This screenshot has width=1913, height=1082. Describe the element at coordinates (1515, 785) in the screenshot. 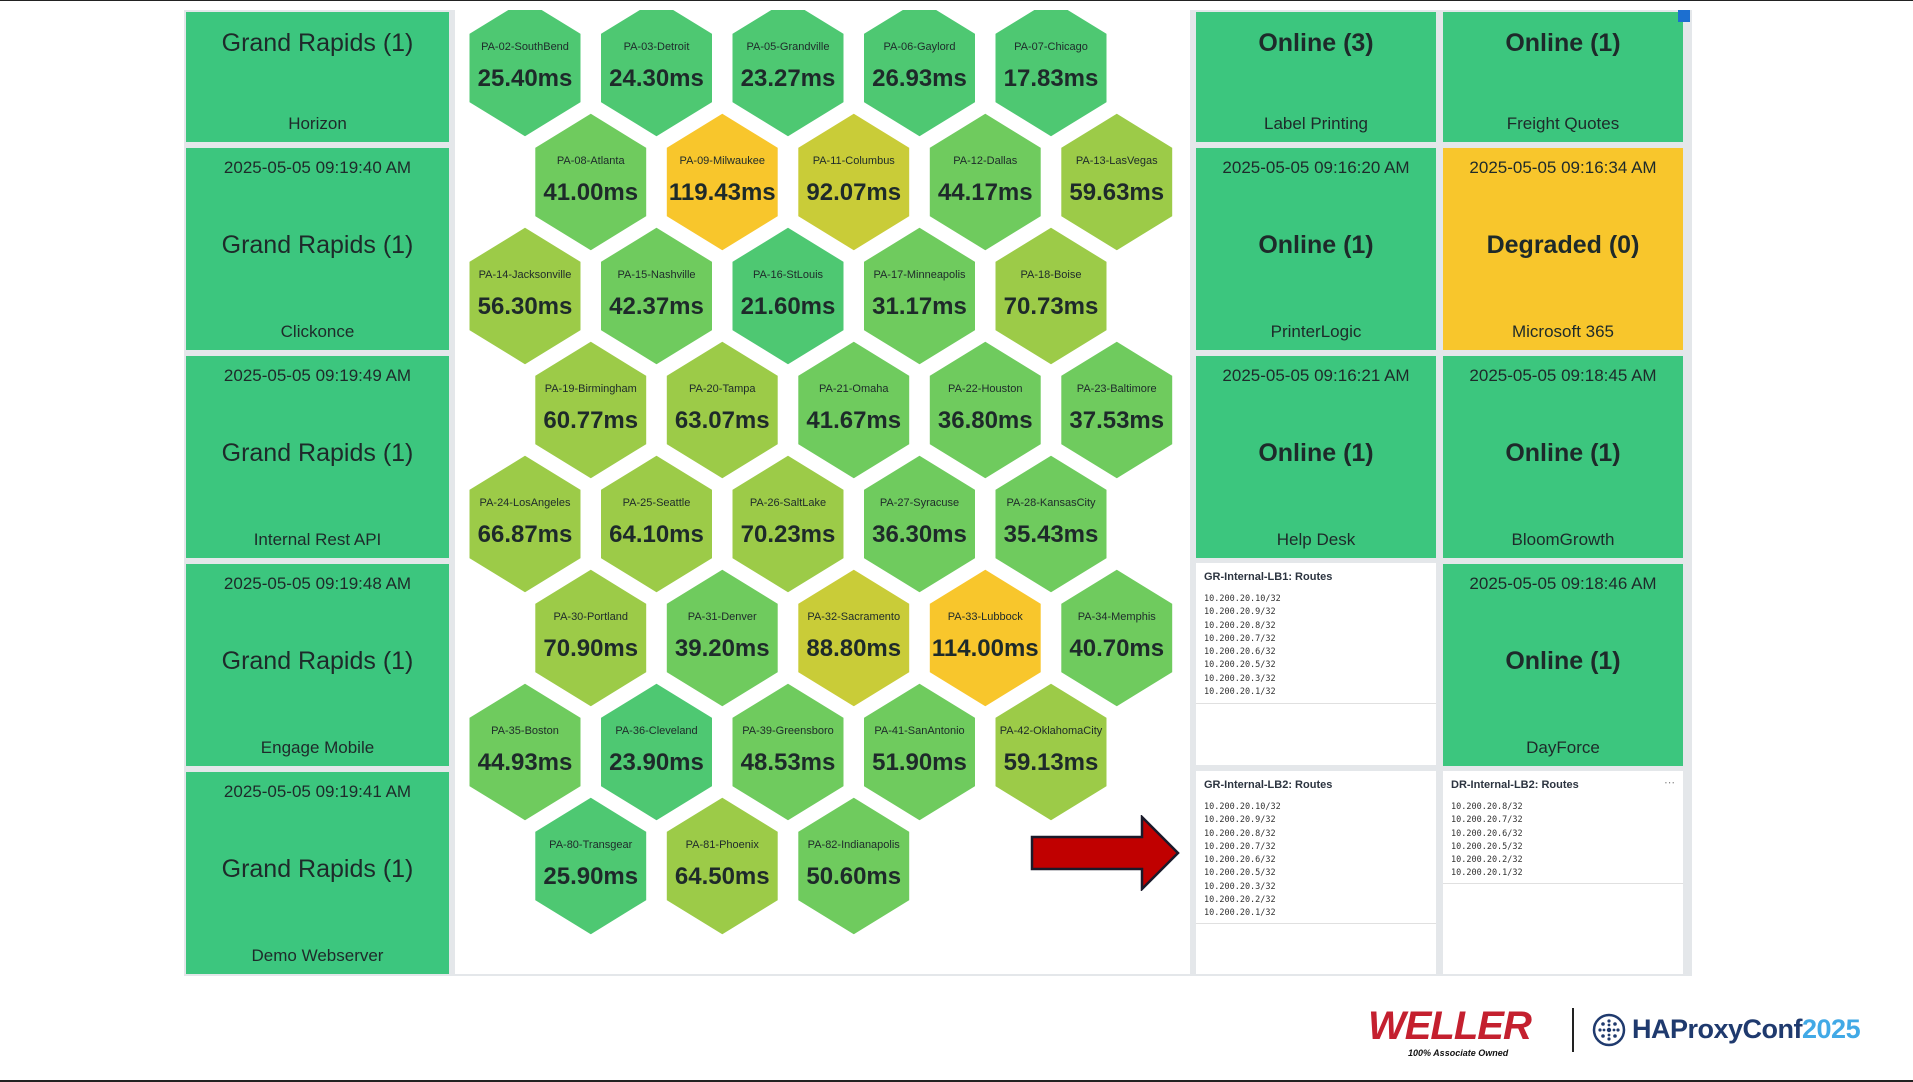

I see `route-title: DR-Internal-LB2: Routes` at that location.